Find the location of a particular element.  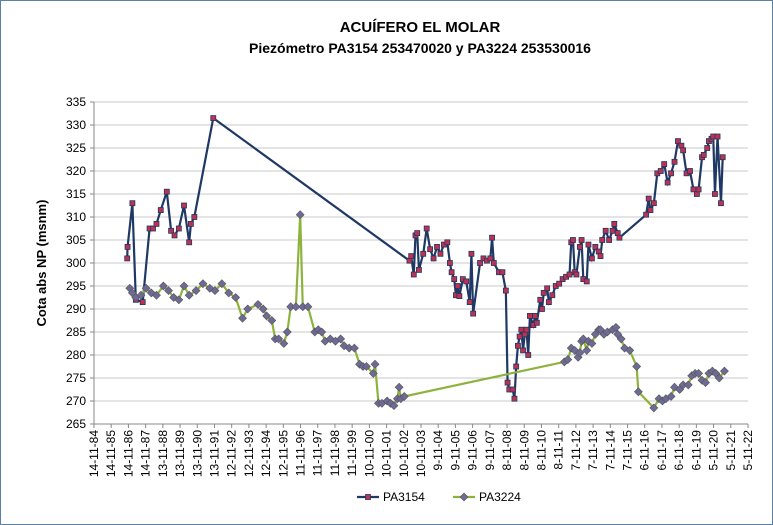

x-tick-label: 11-11-97 is located at coordinates (318, 453).